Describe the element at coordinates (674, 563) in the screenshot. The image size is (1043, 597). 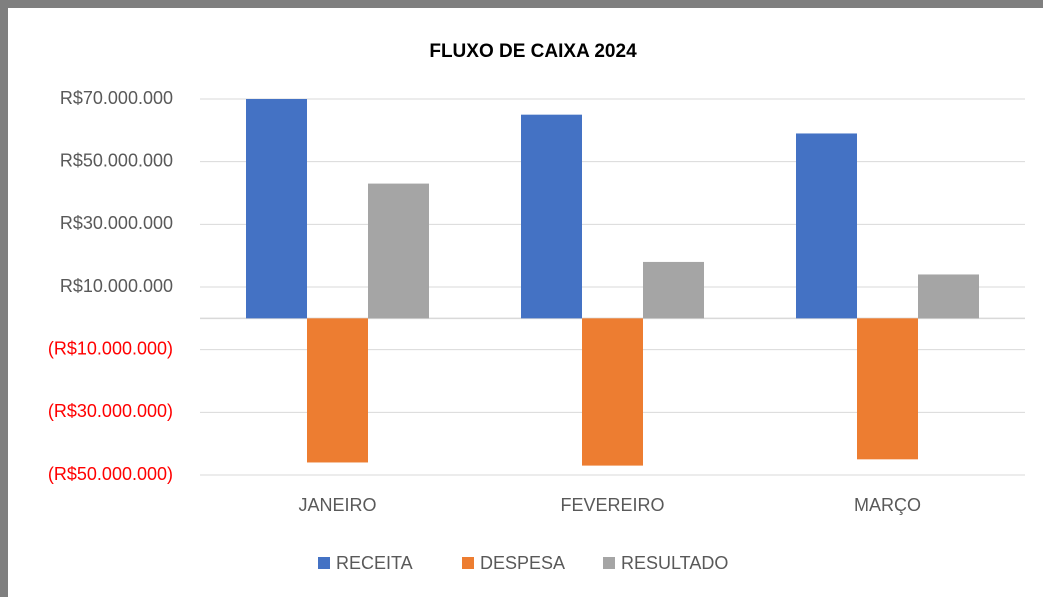
I see `legend-label: RESULTADO` at that location.